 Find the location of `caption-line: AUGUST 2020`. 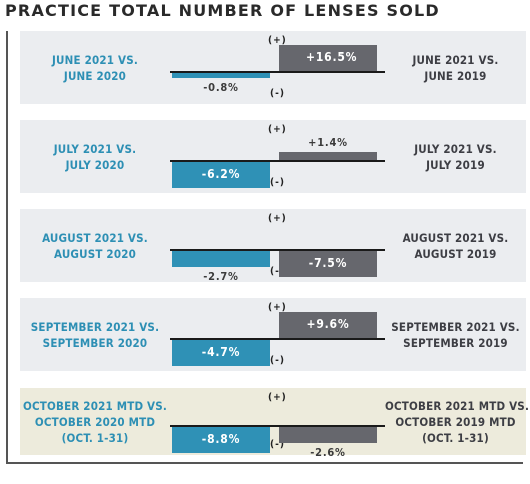

caption-line: AUGUST 2020 is located at coordinates (95, 254).